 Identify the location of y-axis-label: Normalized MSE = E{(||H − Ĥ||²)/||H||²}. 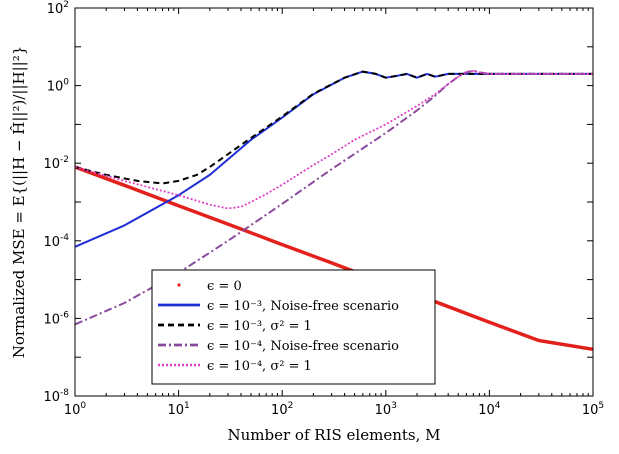
(19, 202).